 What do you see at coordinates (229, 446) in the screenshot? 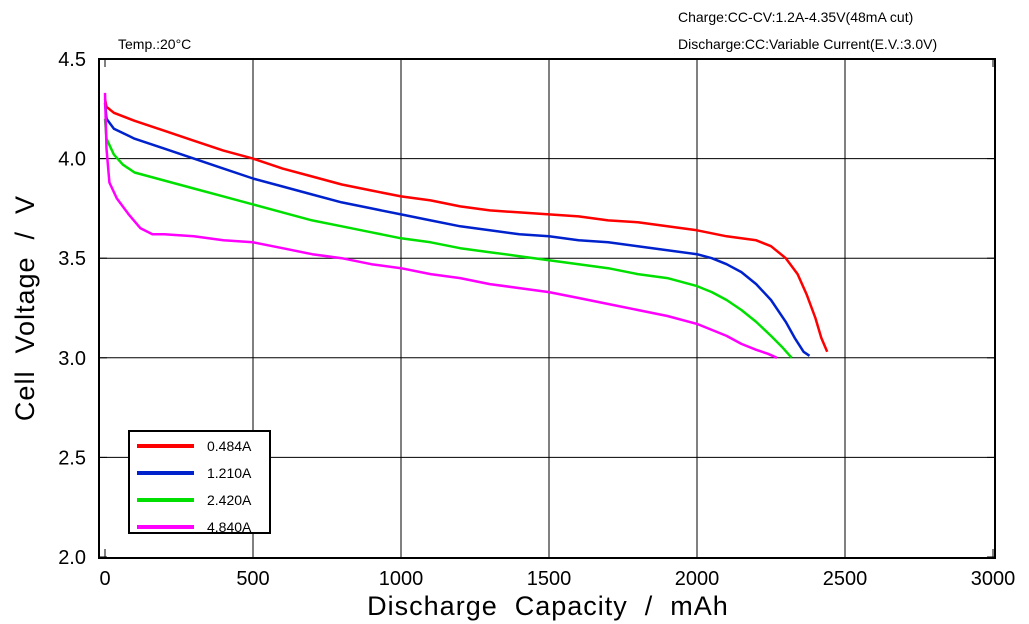
I see `legend-label: 0.484A` at bounding box center [229, 446].